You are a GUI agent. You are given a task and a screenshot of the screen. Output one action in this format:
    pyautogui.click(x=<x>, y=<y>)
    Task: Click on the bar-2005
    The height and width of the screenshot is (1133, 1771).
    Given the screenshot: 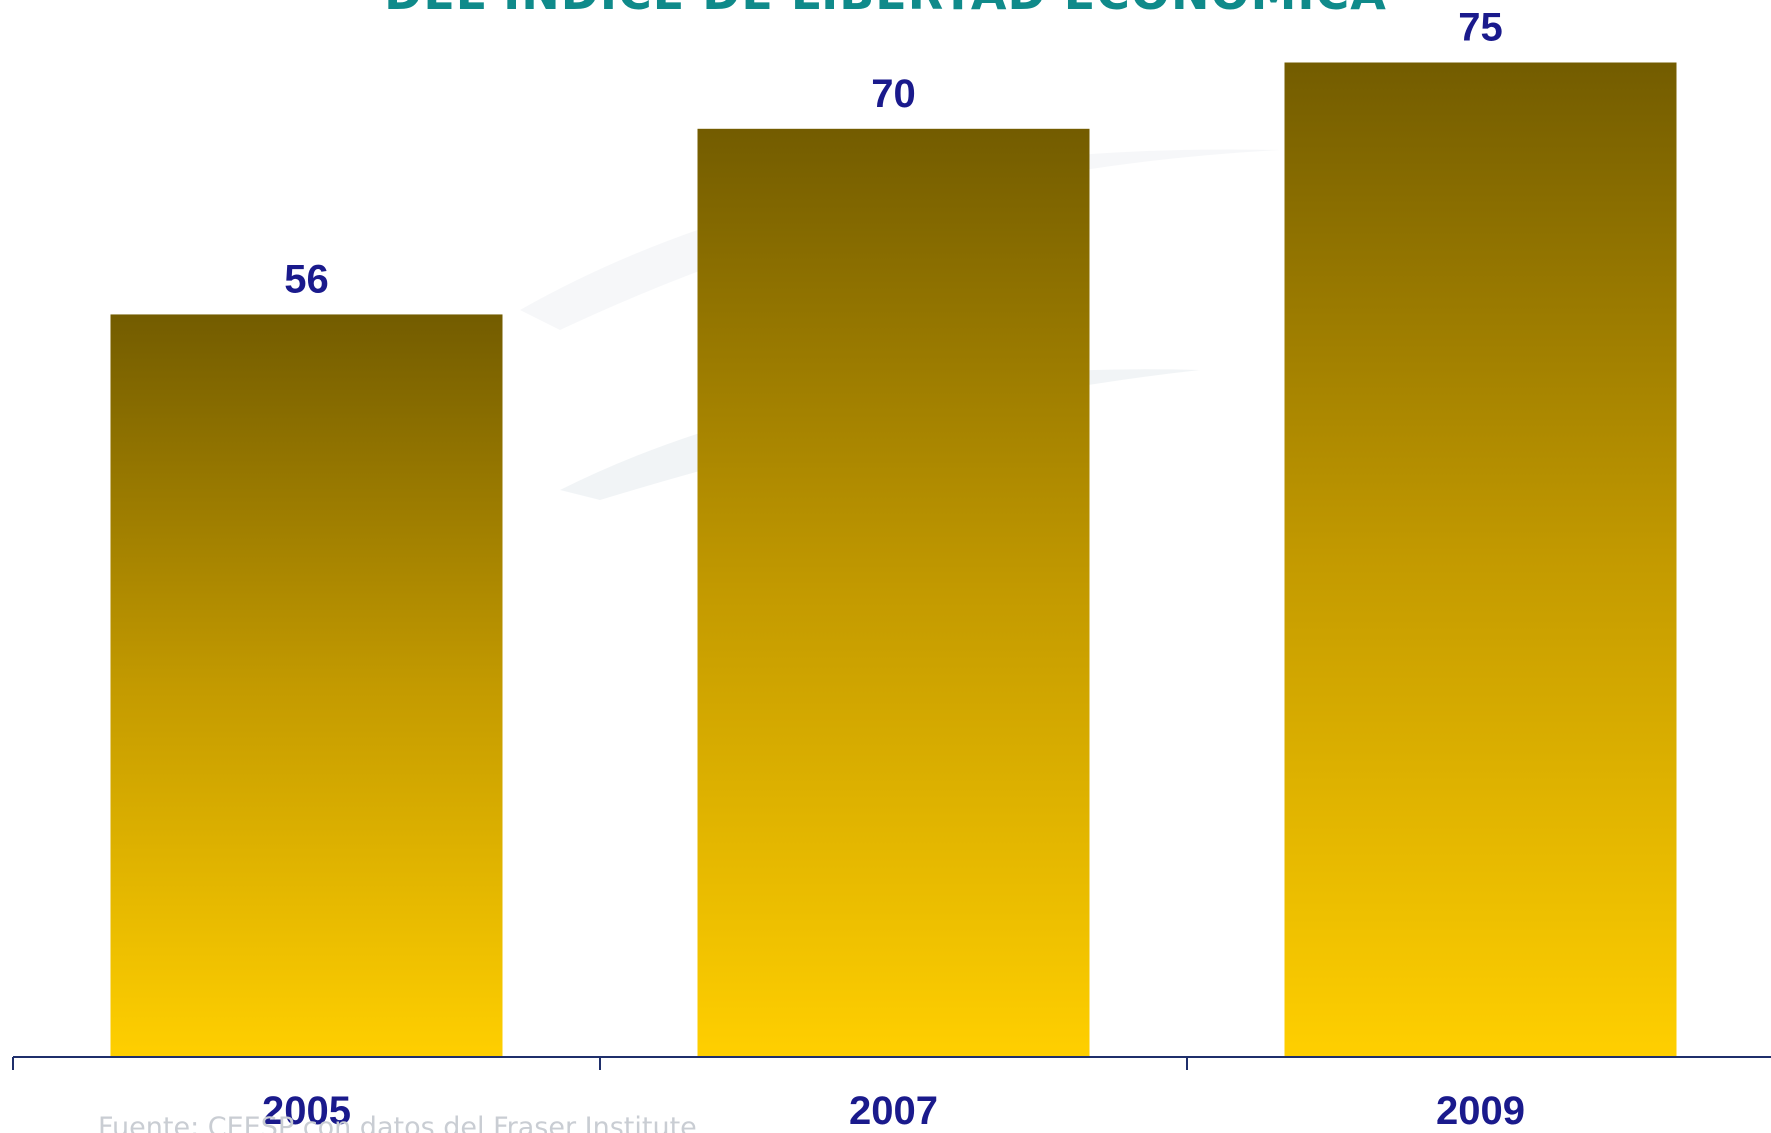 What is the action you would take?
    pyautogui.click(x=306, y=685)
    